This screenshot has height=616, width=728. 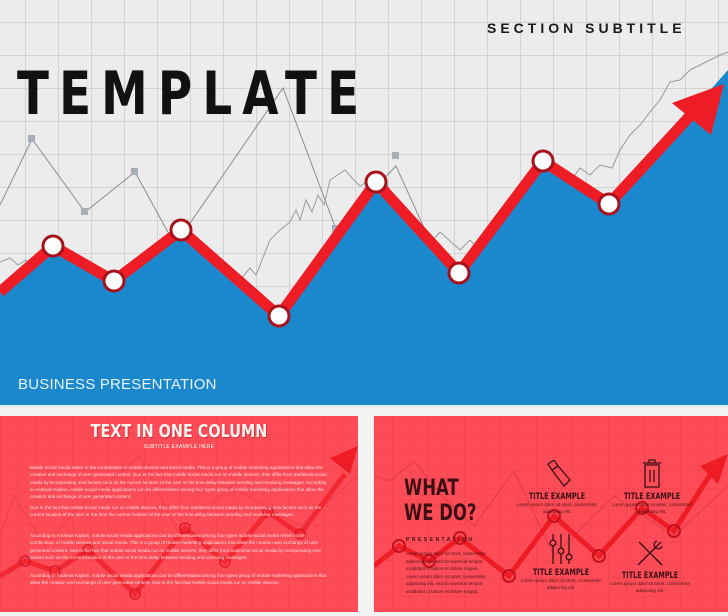 I want to click on slide-label: PRESENTATION, so click(x=440, y=540).